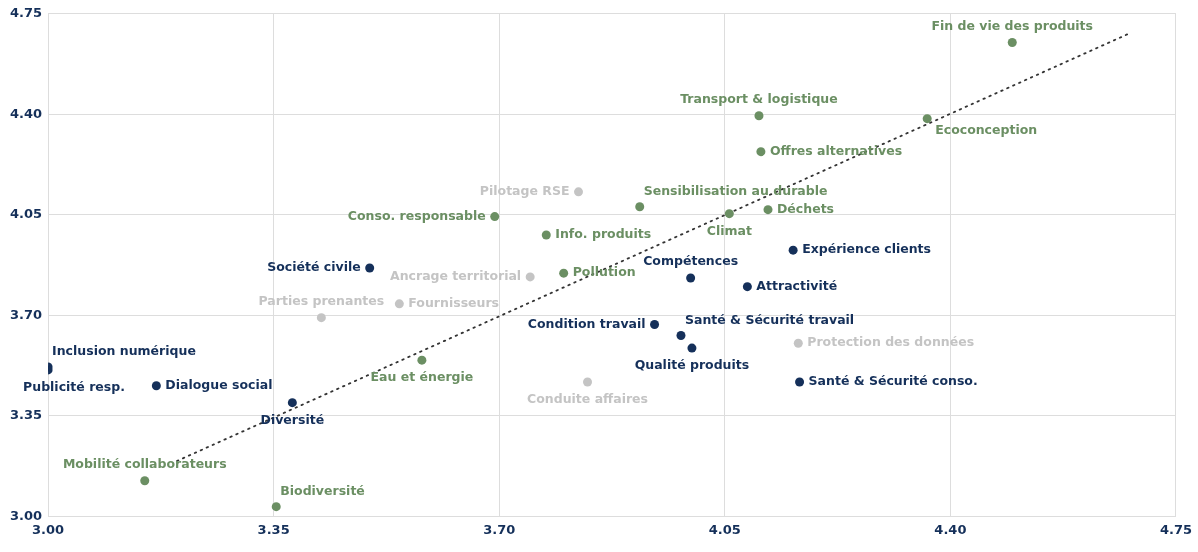 The width and height of the screenshot is (1198, 552). Describe the element at coordinates (321, 300) in the screenshot. I see `annotation: Parties prenantes` at that location.